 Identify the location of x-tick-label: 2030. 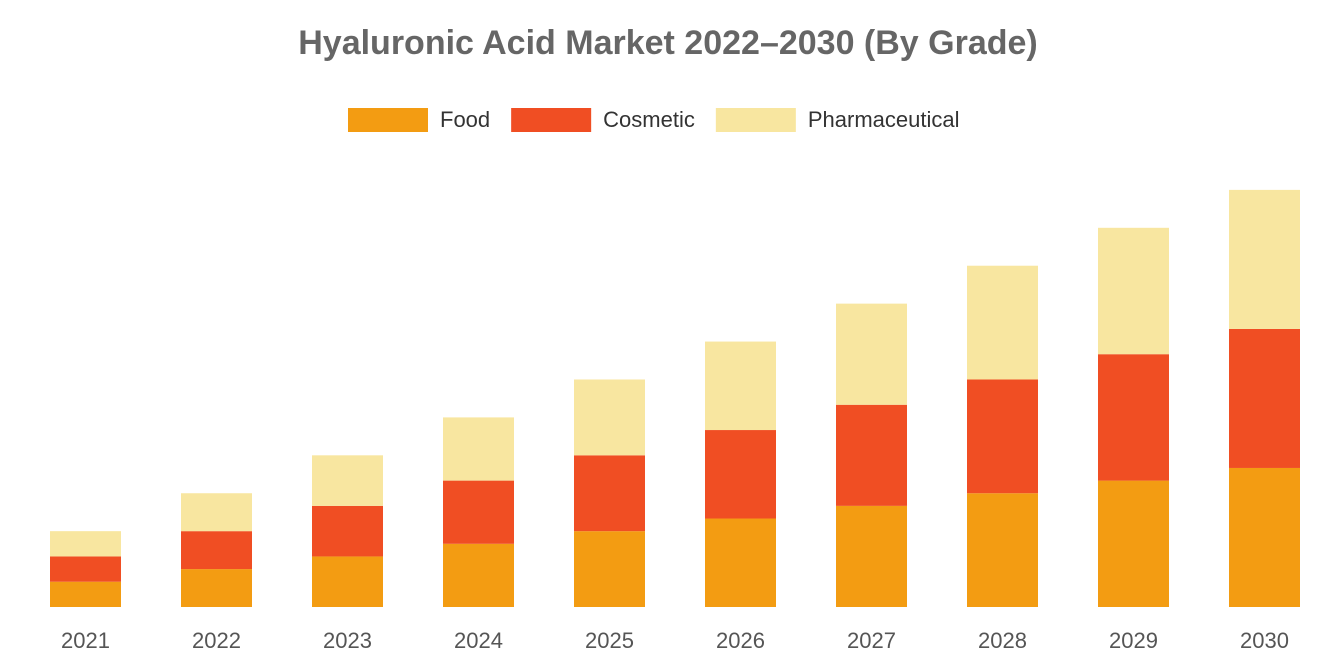
(1264, 640).